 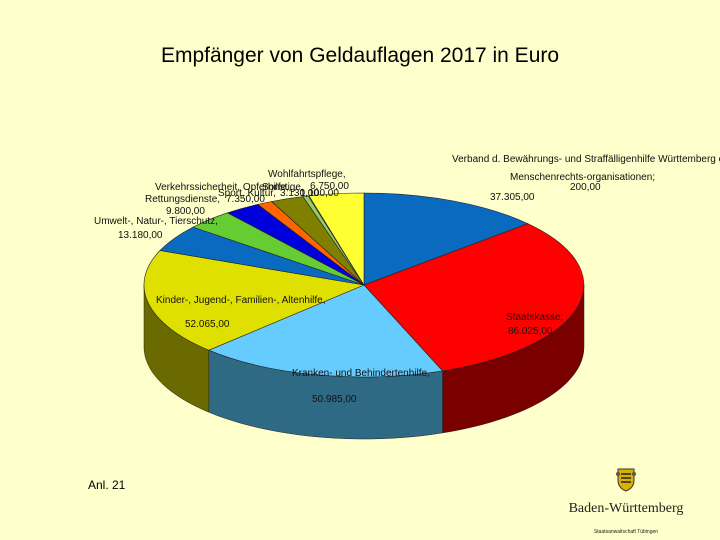 What do you see at coordinates (268, 193) in the screenshot?
I see `label-sport: Sport, Kultur, 3.130,00` at bounding box center [268, 193].